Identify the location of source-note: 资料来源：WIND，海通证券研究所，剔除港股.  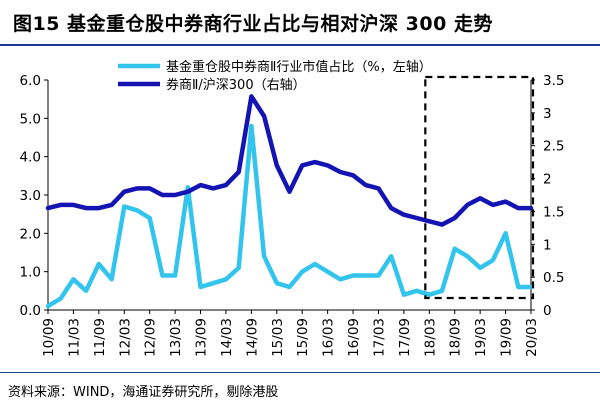
(143, 392).